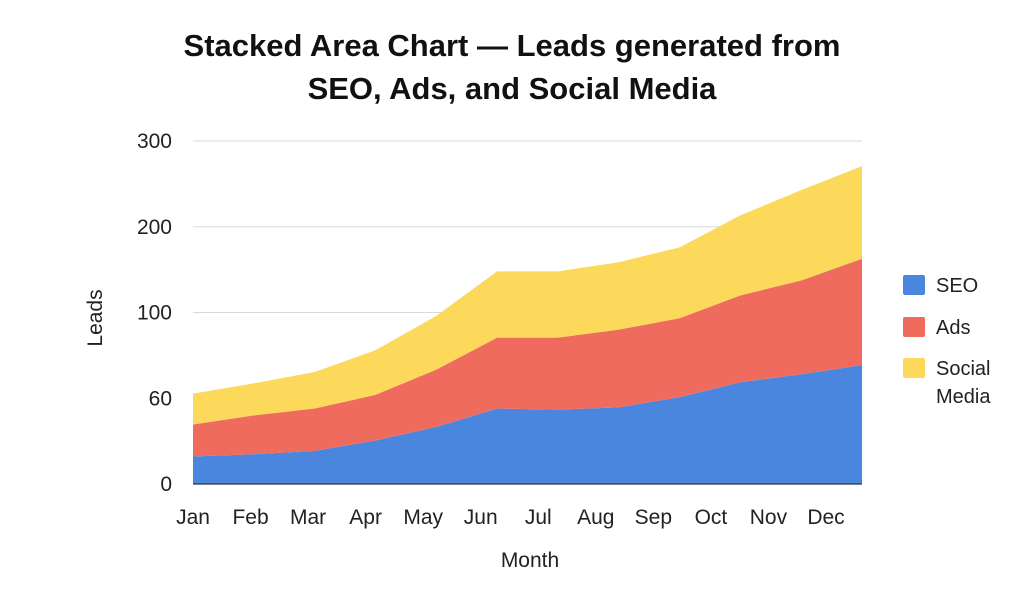 This screenshot has width=1024, height=607. What do you see at coordinates (711, 517) in the screenshot?
I see `x-tick-label: Oct` at bounding box center [711, 517].